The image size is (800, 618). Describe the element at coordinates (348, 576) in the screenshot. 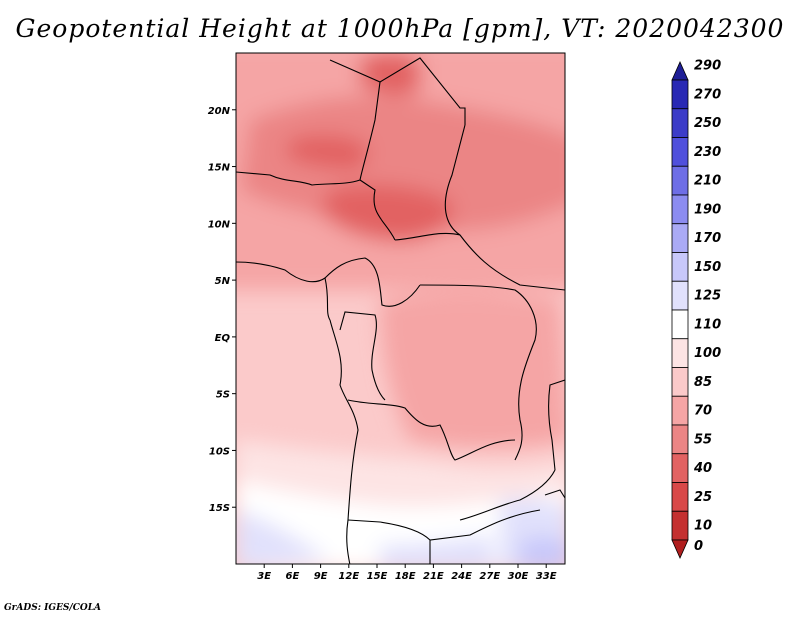

I see `lon-tick-label: 12E` at that location.